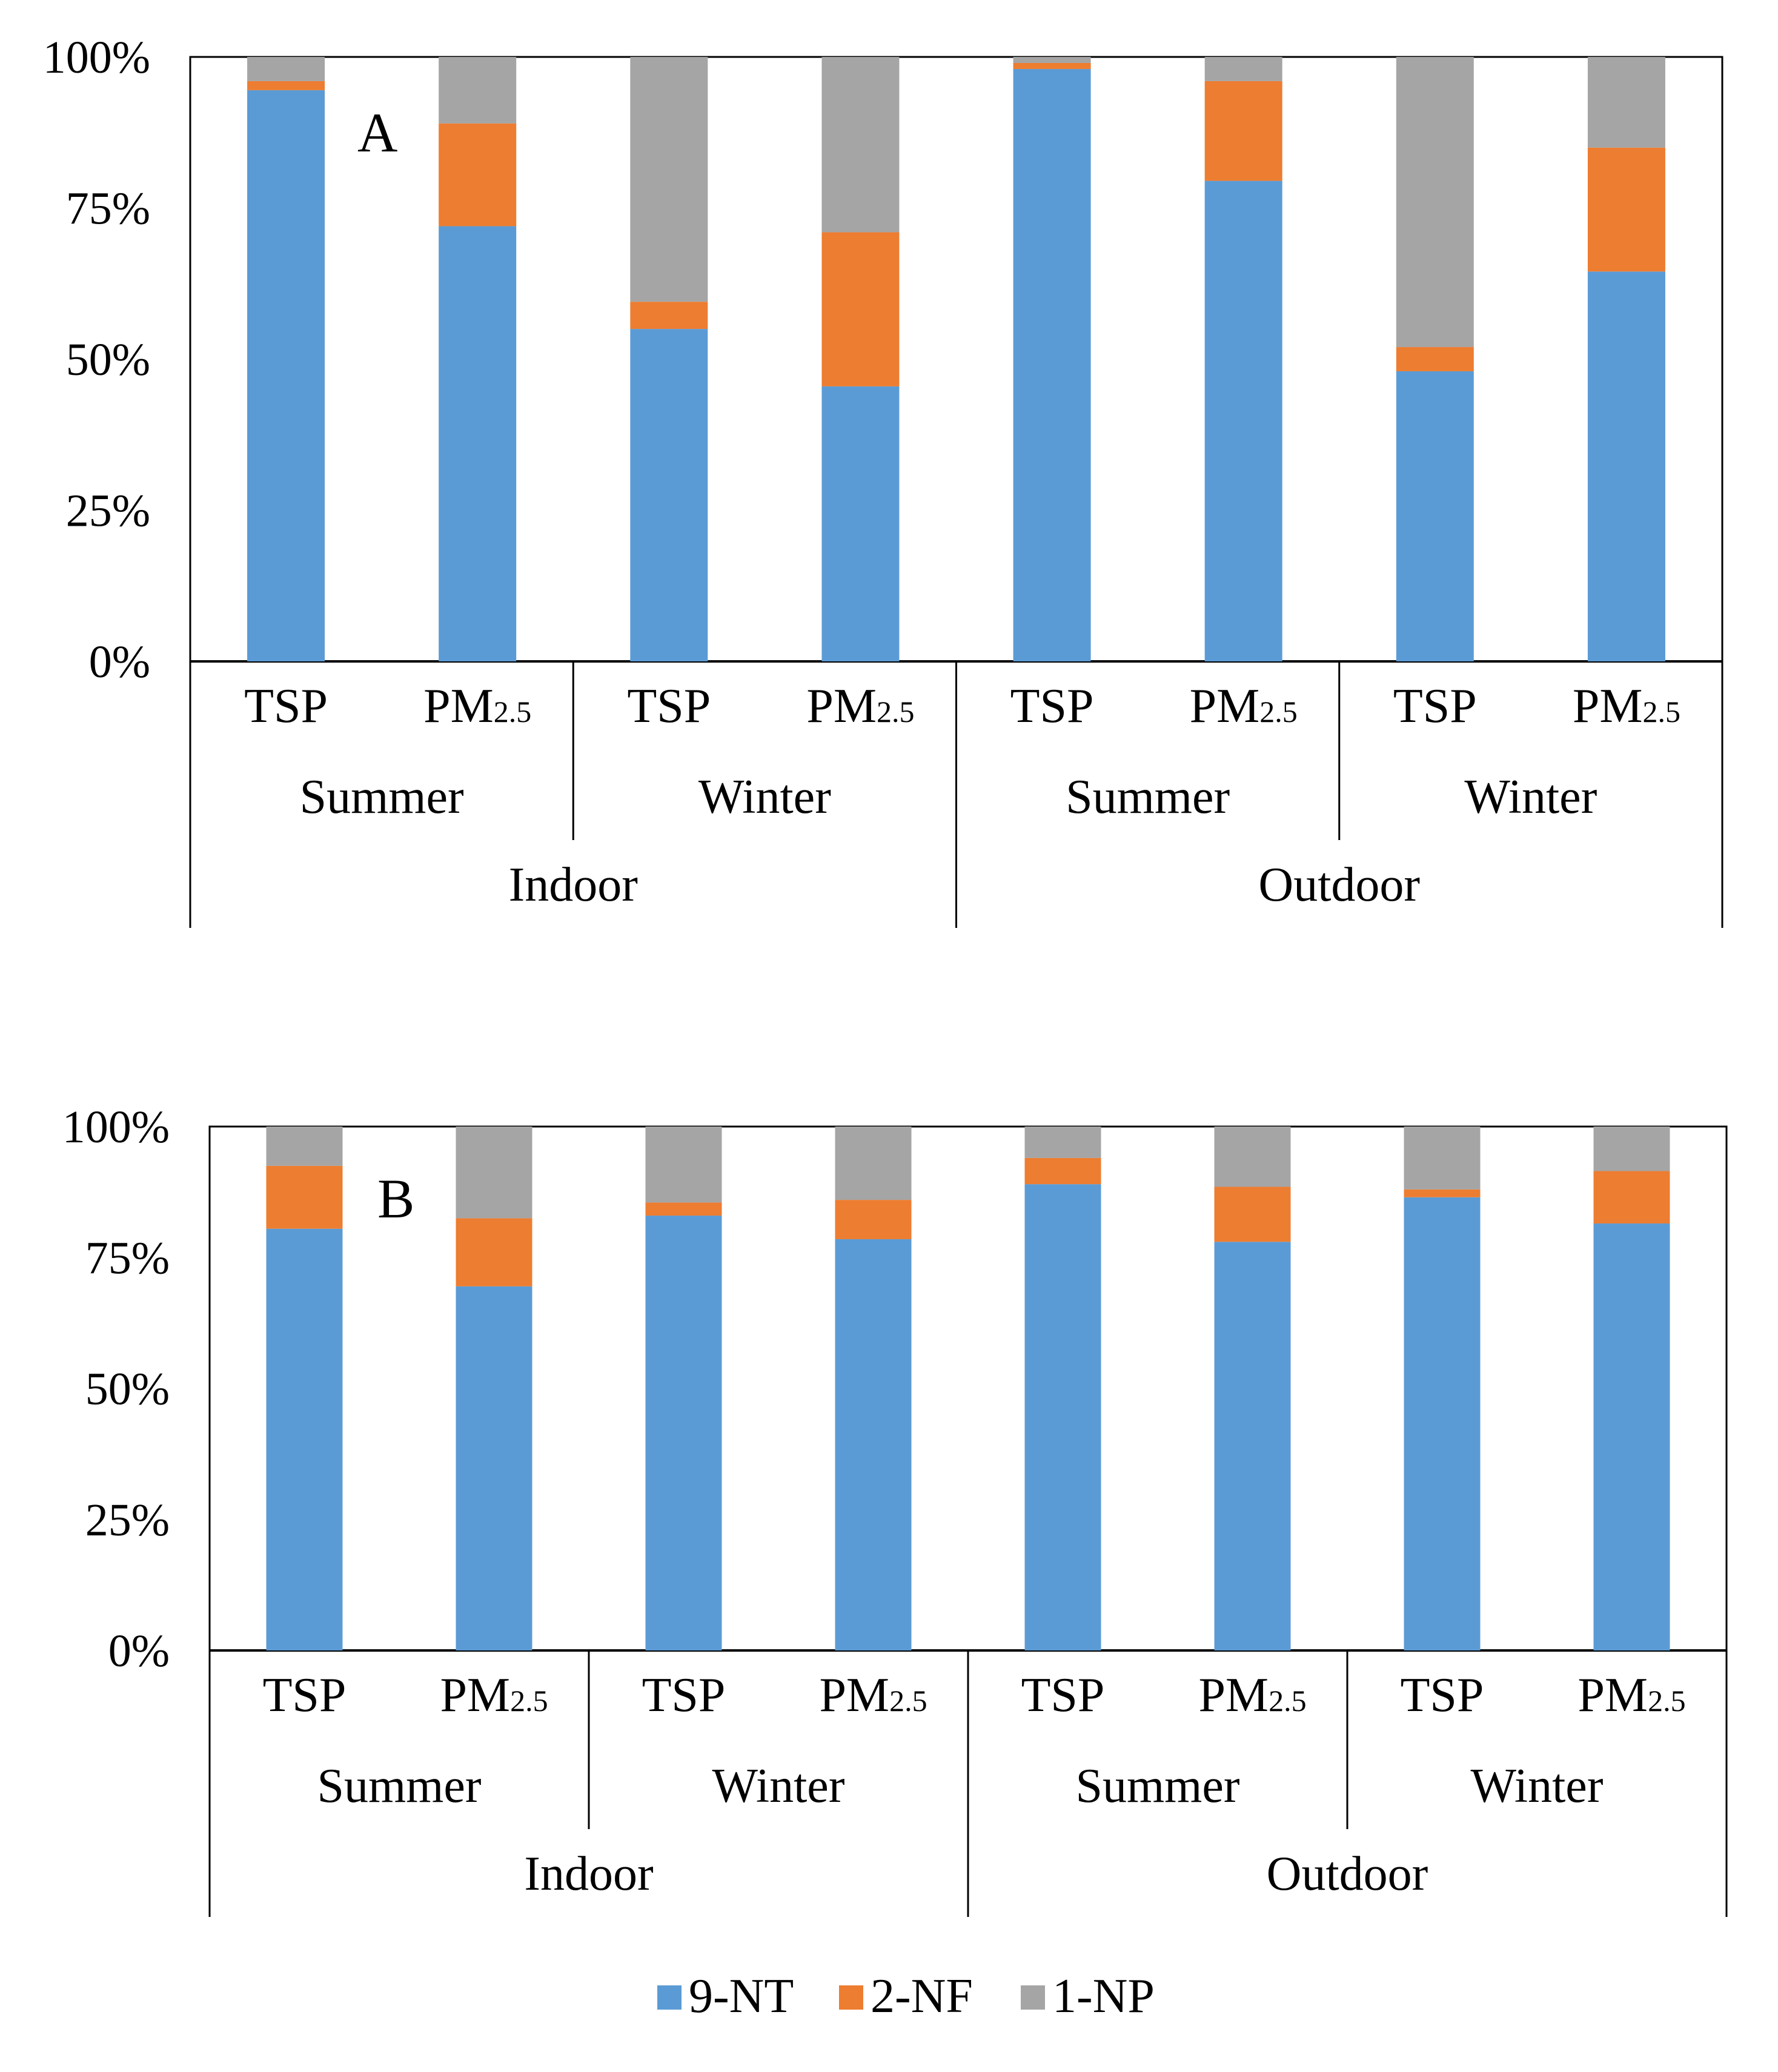  I want to click on legend-label: 9-NT, so click(741, 1996).